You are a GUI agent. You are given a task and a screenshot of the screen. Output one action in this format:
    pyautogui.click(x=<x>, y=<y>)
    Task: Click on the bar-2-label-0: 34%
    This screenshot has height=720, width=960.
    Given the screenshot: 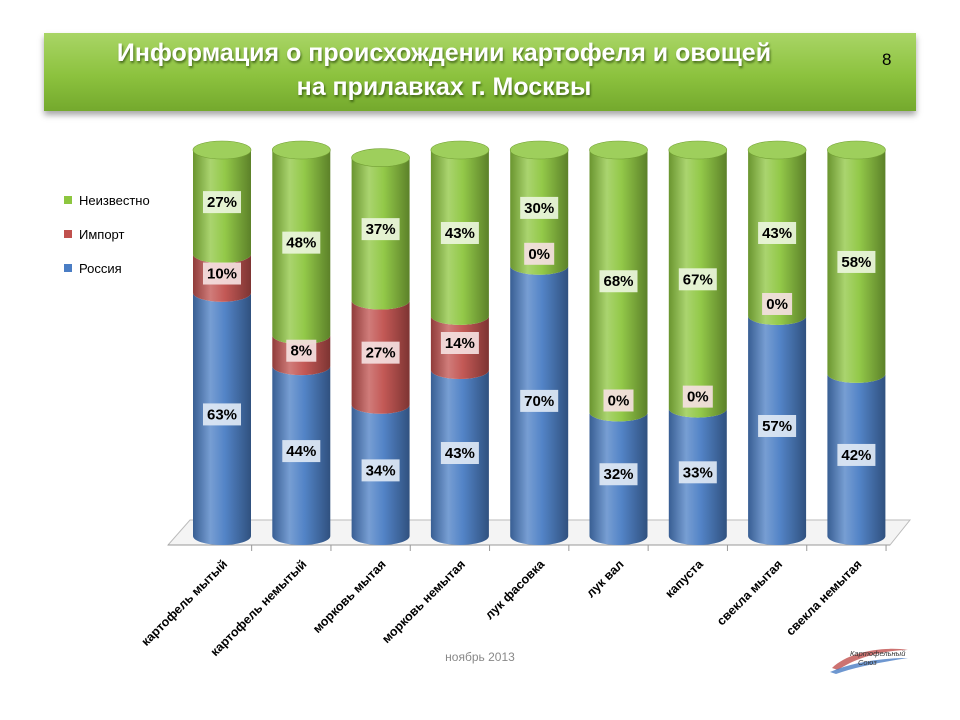 What is the action you would take?
    pyautogui.click(x=381, y=470)
    